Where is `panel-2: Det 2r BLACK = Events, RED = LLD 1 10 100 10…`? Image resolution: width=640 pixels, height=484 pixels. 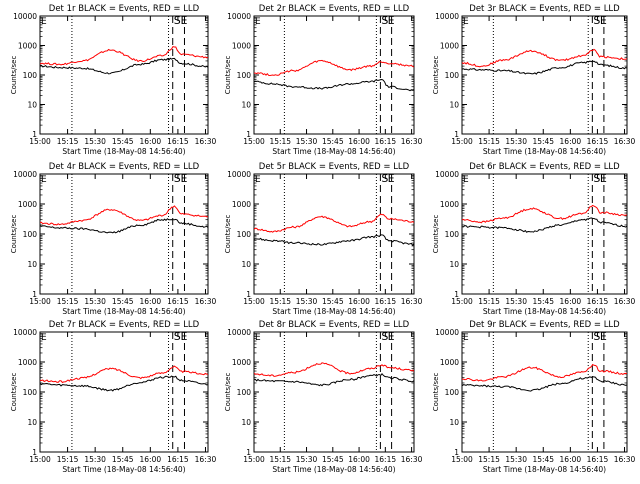
panel-2: Det 2r BLACK = Events, RED = LLD 1 10 100 10… is located at coordinates (323, 80).